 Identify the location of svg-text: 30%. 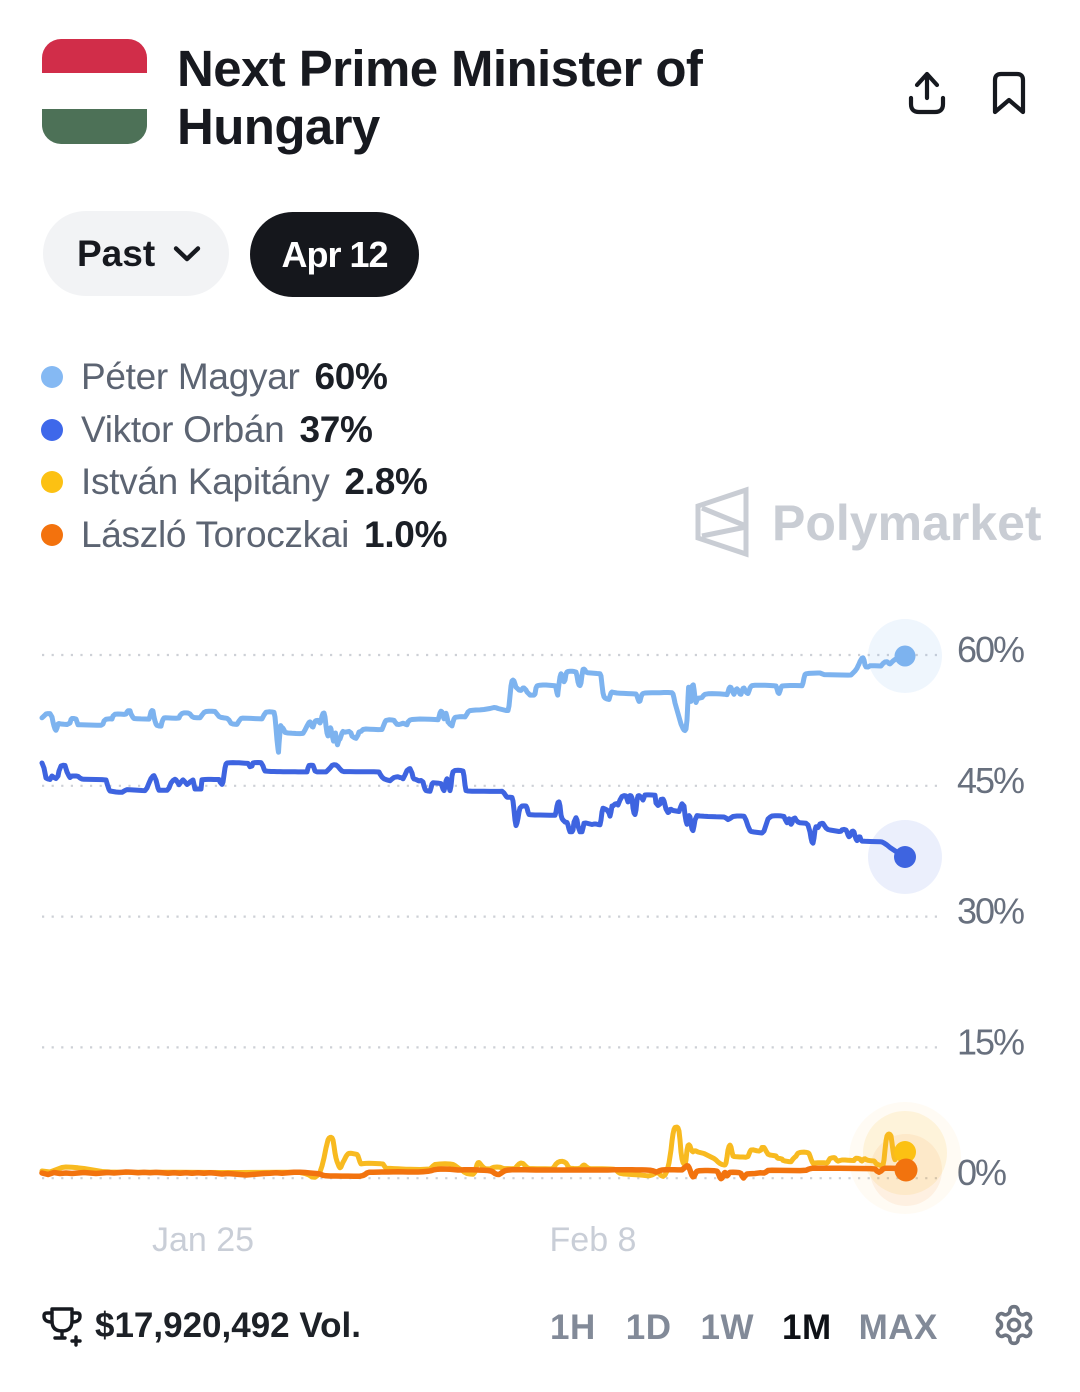
(990, 911).